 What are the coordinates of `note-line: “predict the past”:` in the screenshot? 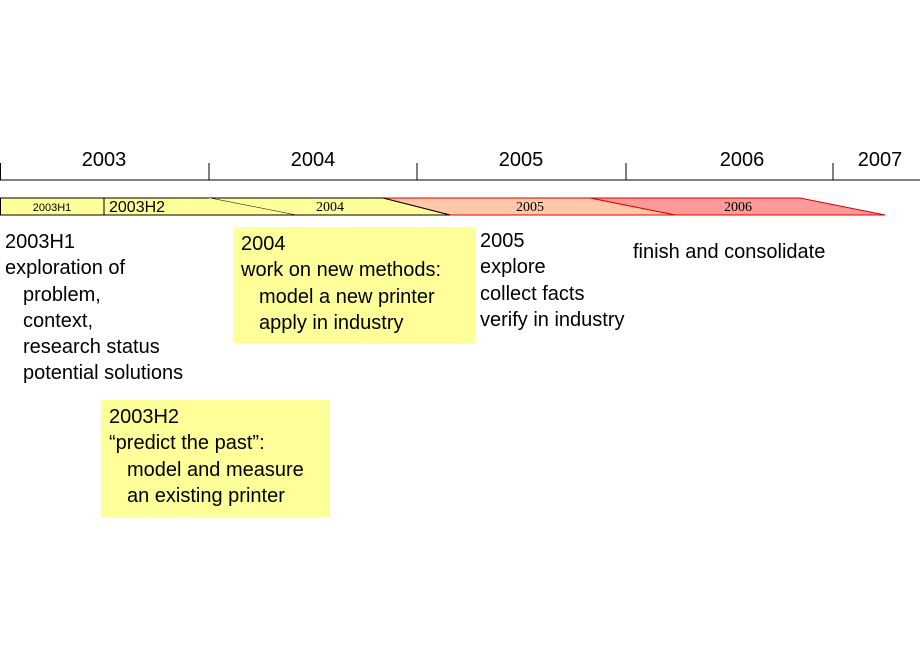 It's located at (187, 443).